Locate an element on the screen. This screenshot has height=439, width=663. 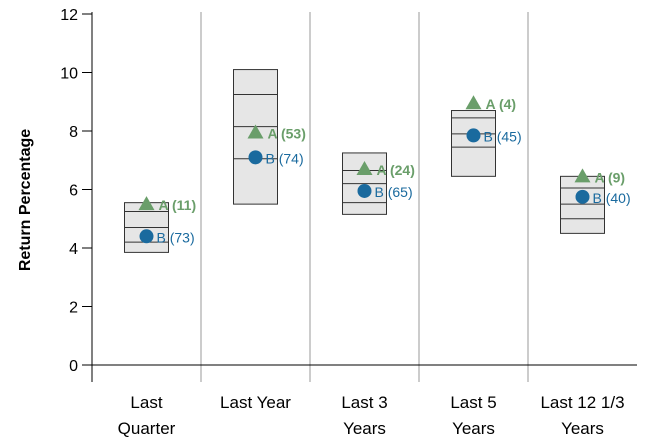
marker-b-label: B (74) is located at coordinates (285, 158).